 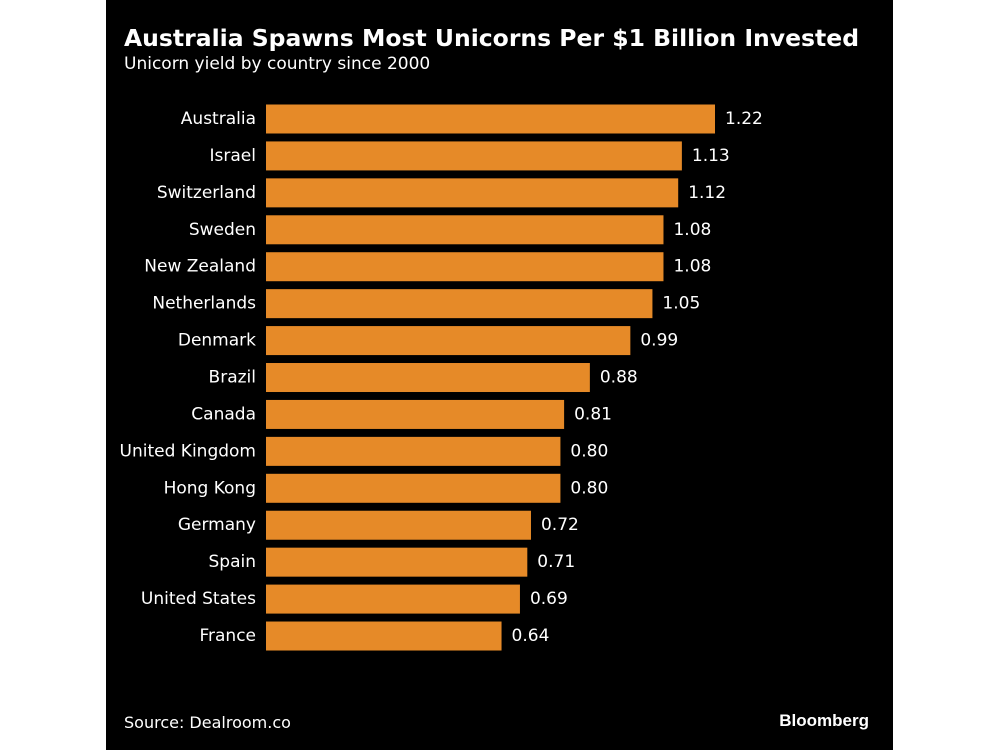 I want to click on category-label: New Zealand, so click(x=200, y=267).